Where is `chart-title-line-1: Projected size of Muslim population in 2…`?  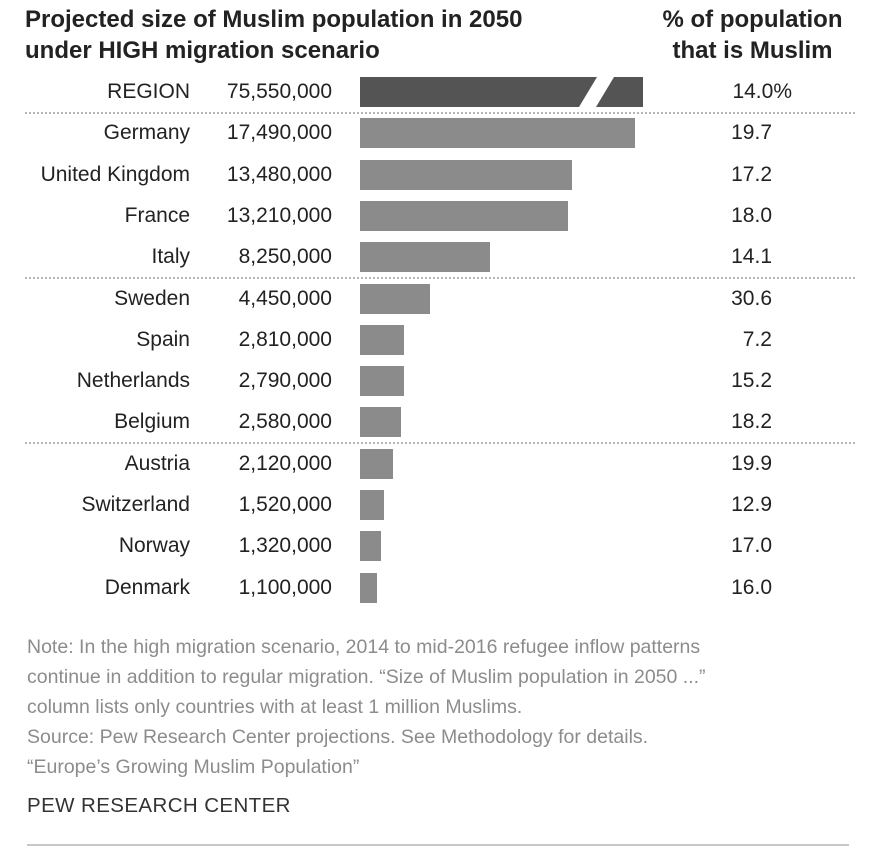
chart-title-line-1: Projected size of Muslim population in 2… is located at coordinates (274, 19).